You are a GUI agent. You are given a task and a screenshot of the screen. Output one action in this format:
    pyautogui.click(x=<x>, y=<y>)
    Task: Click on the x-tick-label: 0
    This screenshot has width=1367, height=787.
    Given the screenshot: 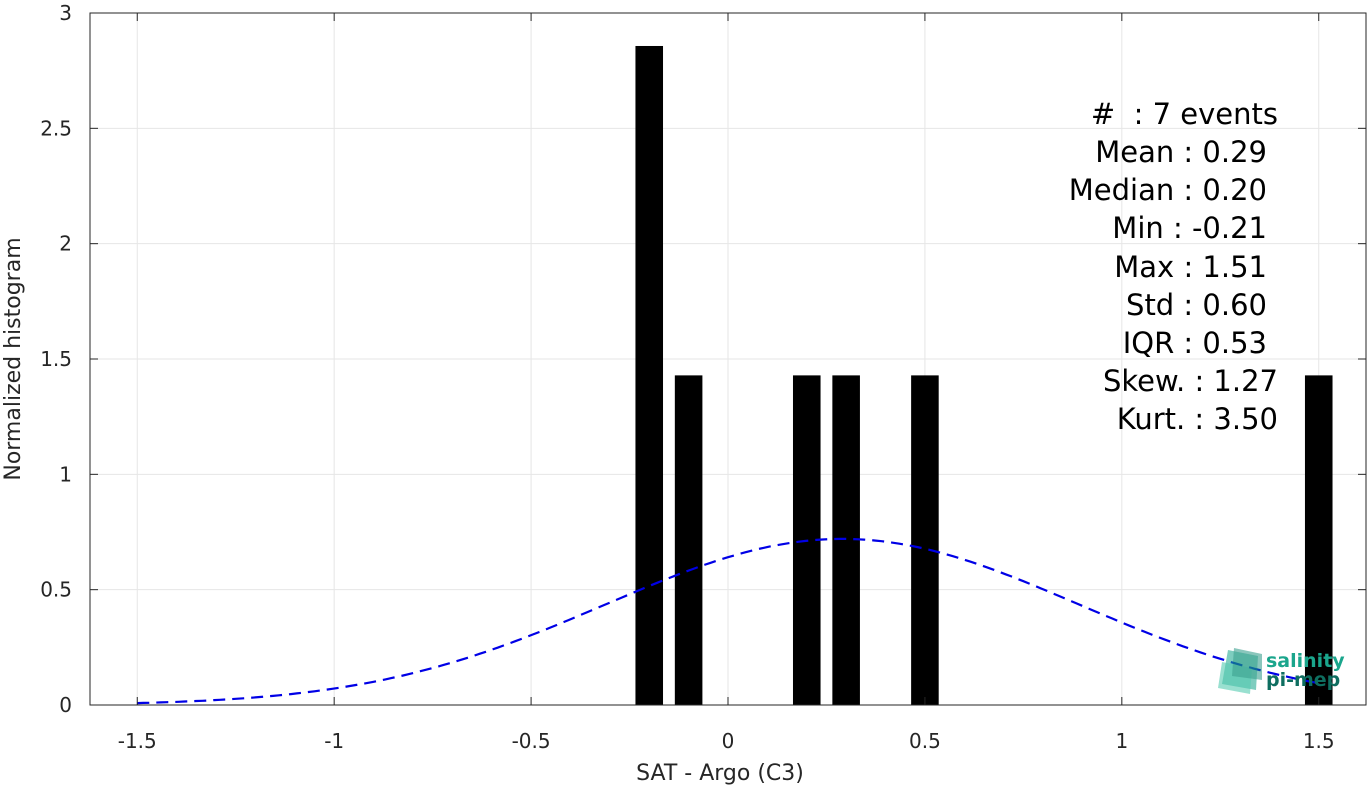 What is the action you would take?
    pyautogui.click(x=728, y=741)
    